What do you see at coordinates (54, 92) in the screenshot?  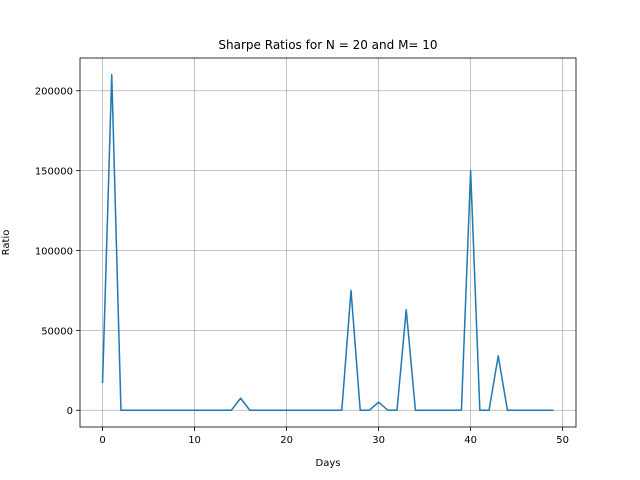 I see `y-tick-label: 200000` at bounding box center [54, 92].